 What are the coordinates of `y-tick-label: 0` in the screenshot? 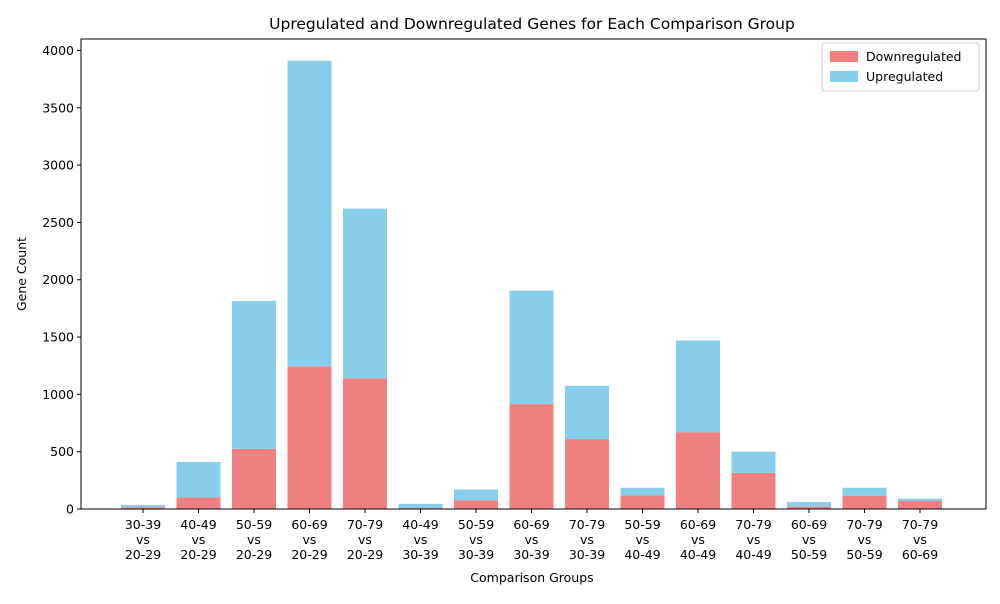 It's located at (70, 509).